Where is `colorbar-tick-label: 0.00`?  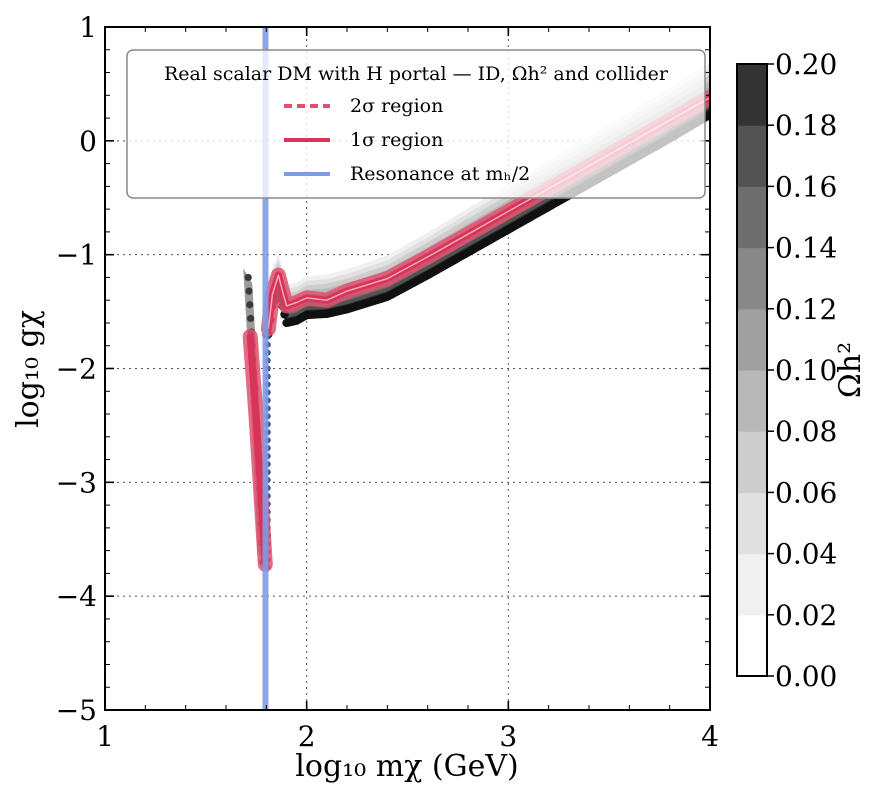 colorbar-tick-label: 0.00 is located at coordinates (806, 676).